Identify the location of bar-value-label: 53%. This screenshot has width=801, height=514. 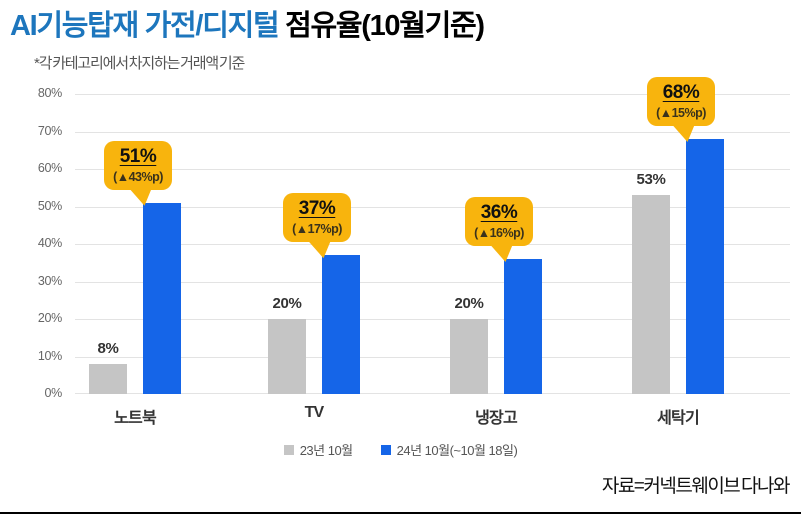
(651, 180).